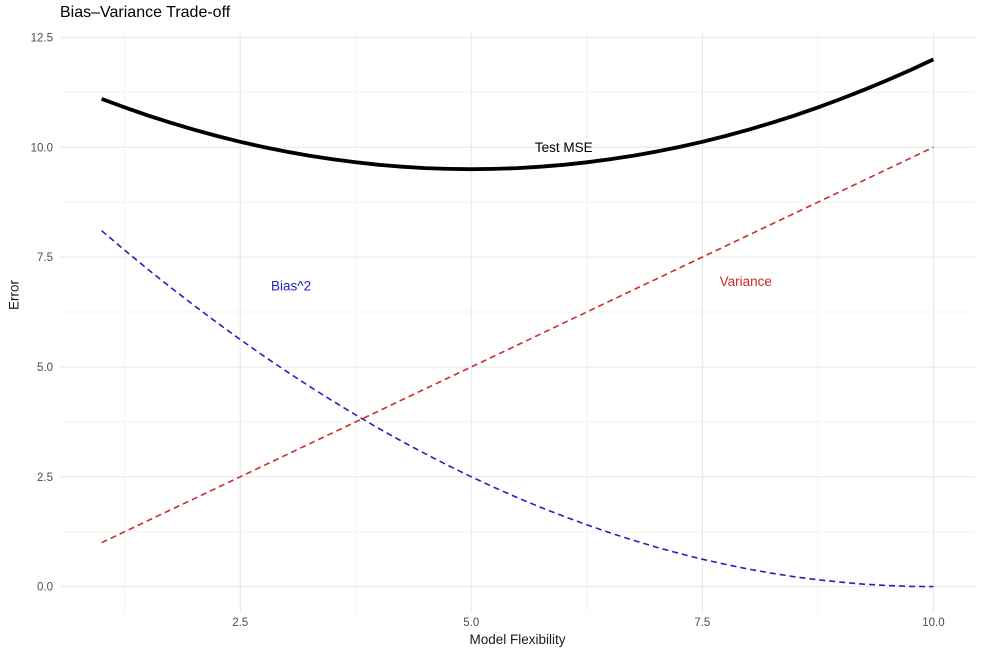  What do you see at coordinates (471, 623) in the screenshot?
I see `x-tick-label: 5.0` at bounding box center [471, 623].